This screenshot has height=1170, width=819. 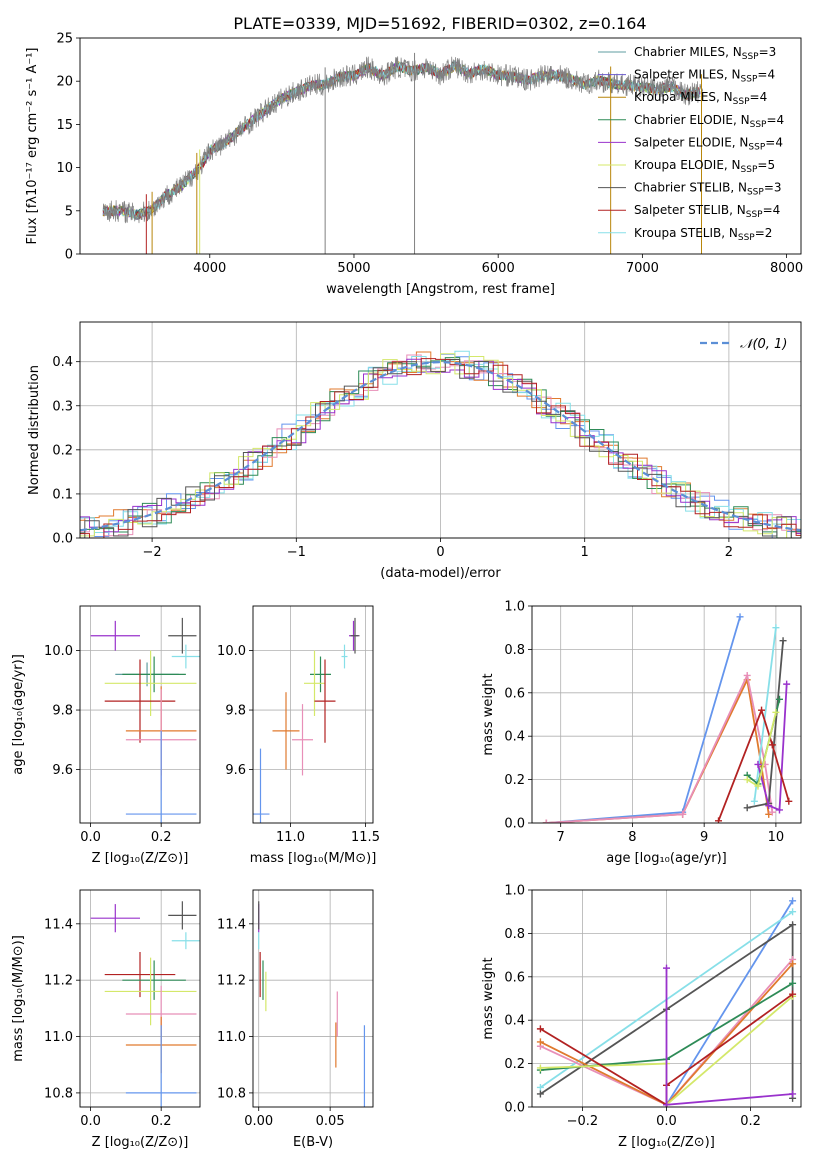 What do you see at coordinates (708, 143) in the screenshot?
I see `legend-label: Salpeter ELODIE, NSSP=4` at bounding box center [708, 143].